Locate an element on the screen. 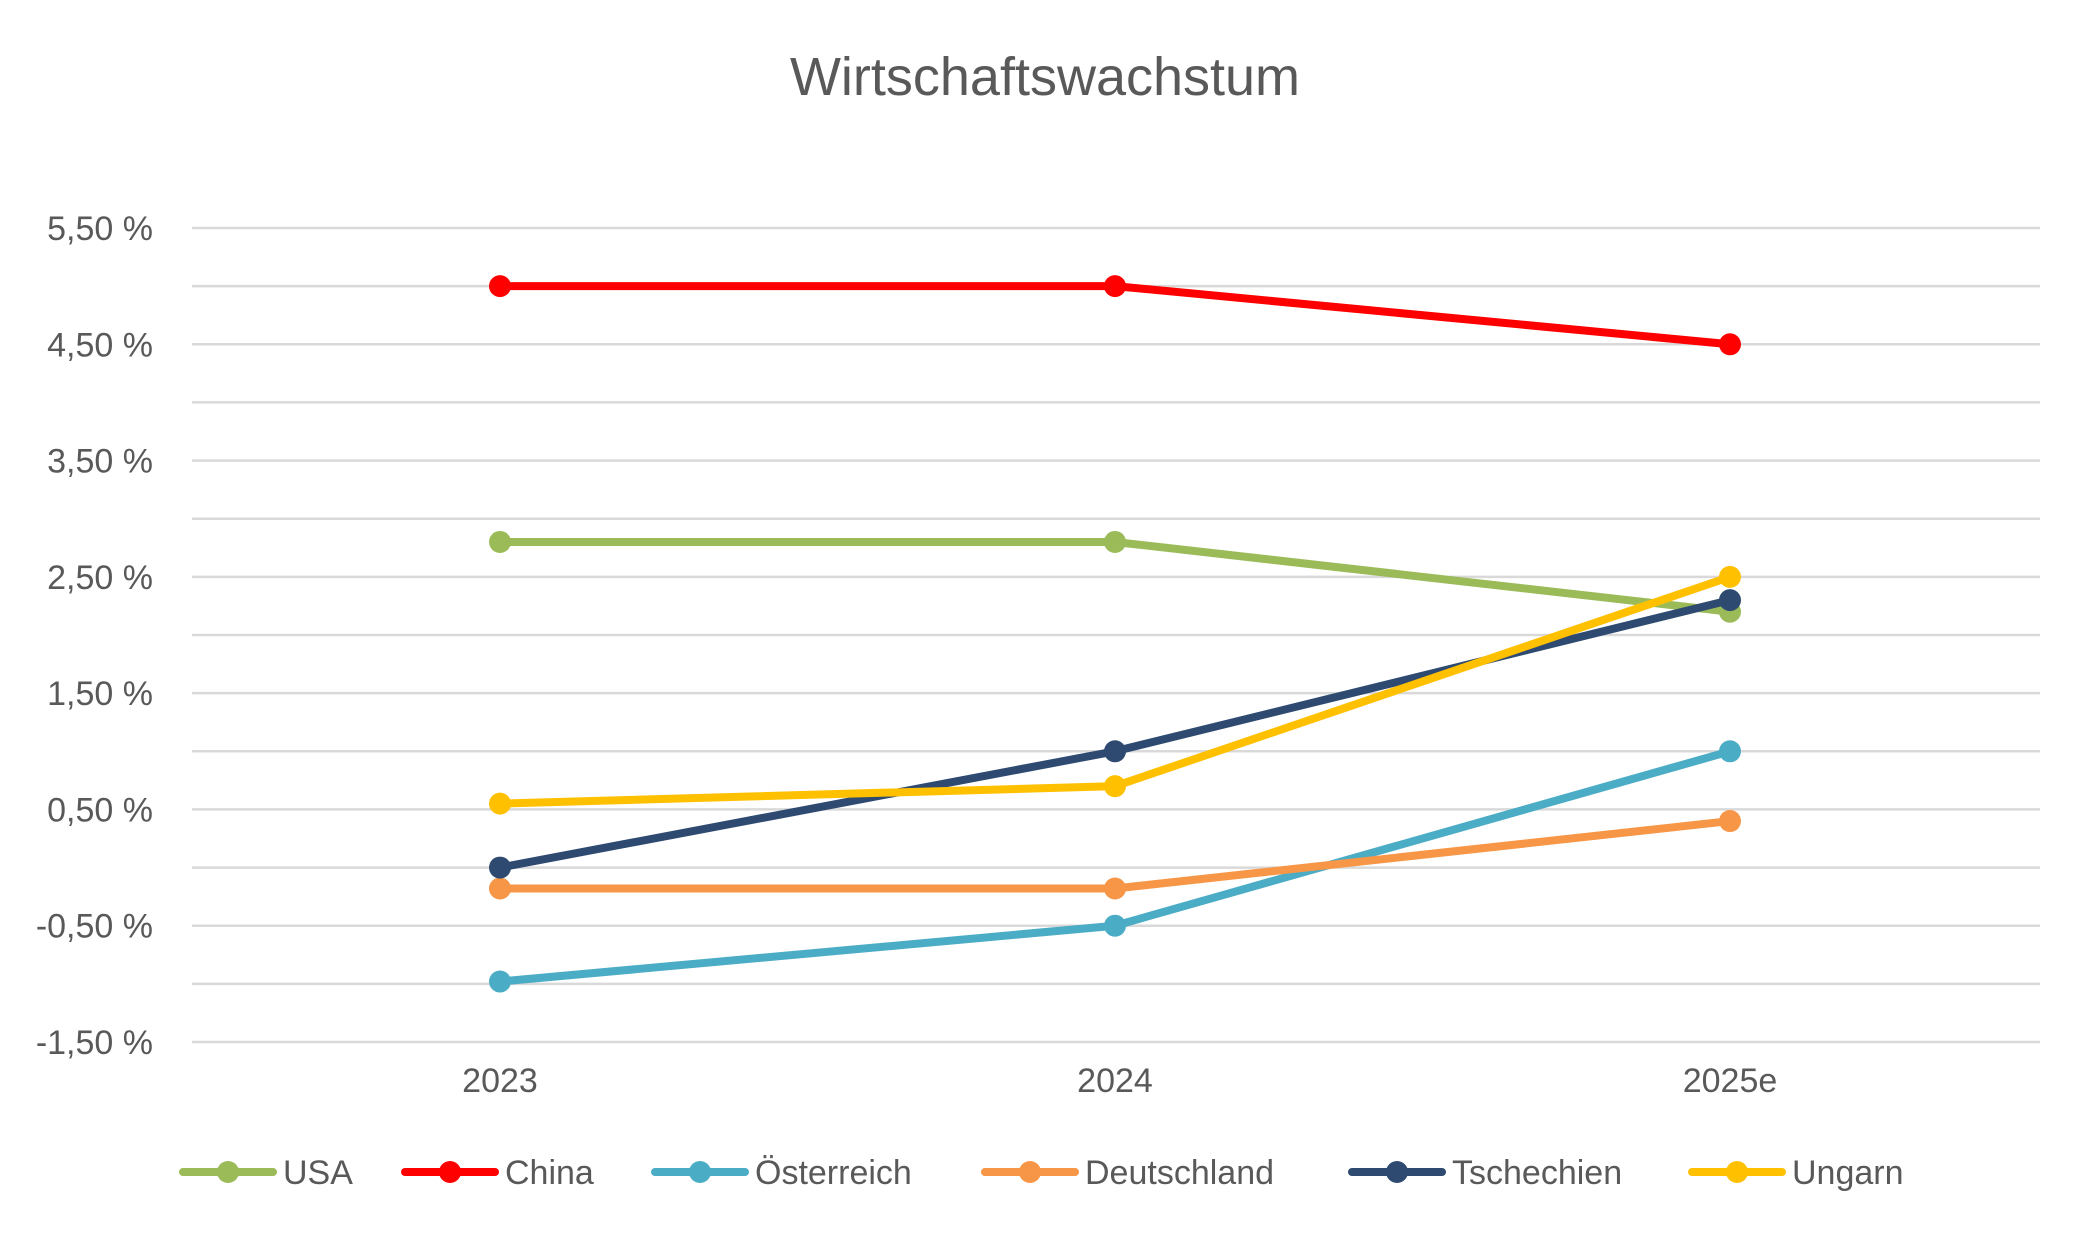 The width and height of the screenshot is (2078, 1235). legend-item: China is located at coordinates (497, 1173).